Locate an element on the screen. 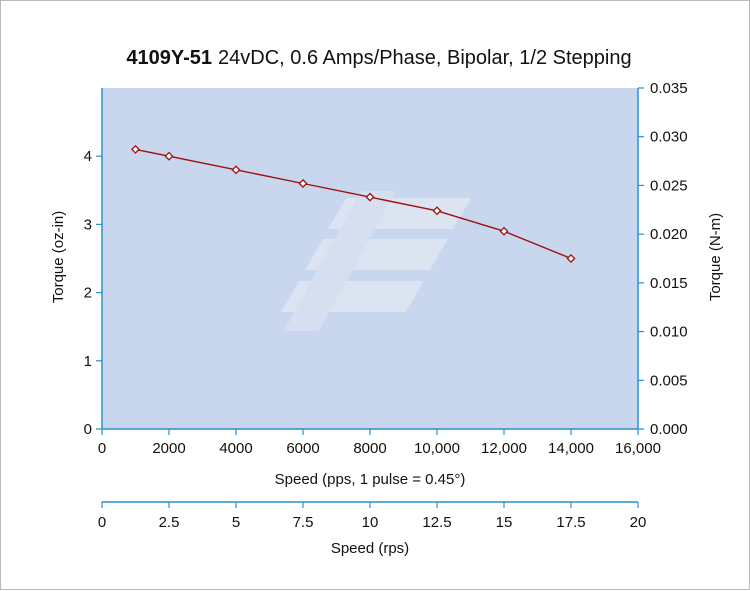 Image resolution: width=750 pixels, height=591 pixels. y2-tick-label: 0.015 is located at coordinates (669, 283).